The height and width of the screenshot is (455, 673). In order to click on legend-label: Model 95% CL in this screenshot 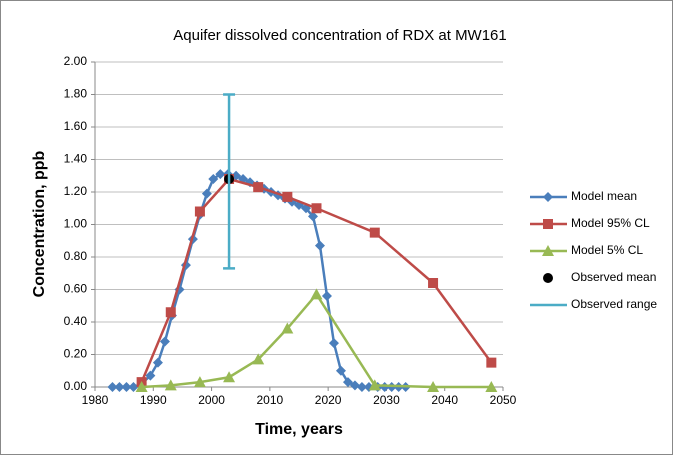, I will do `click(610, 223)`.